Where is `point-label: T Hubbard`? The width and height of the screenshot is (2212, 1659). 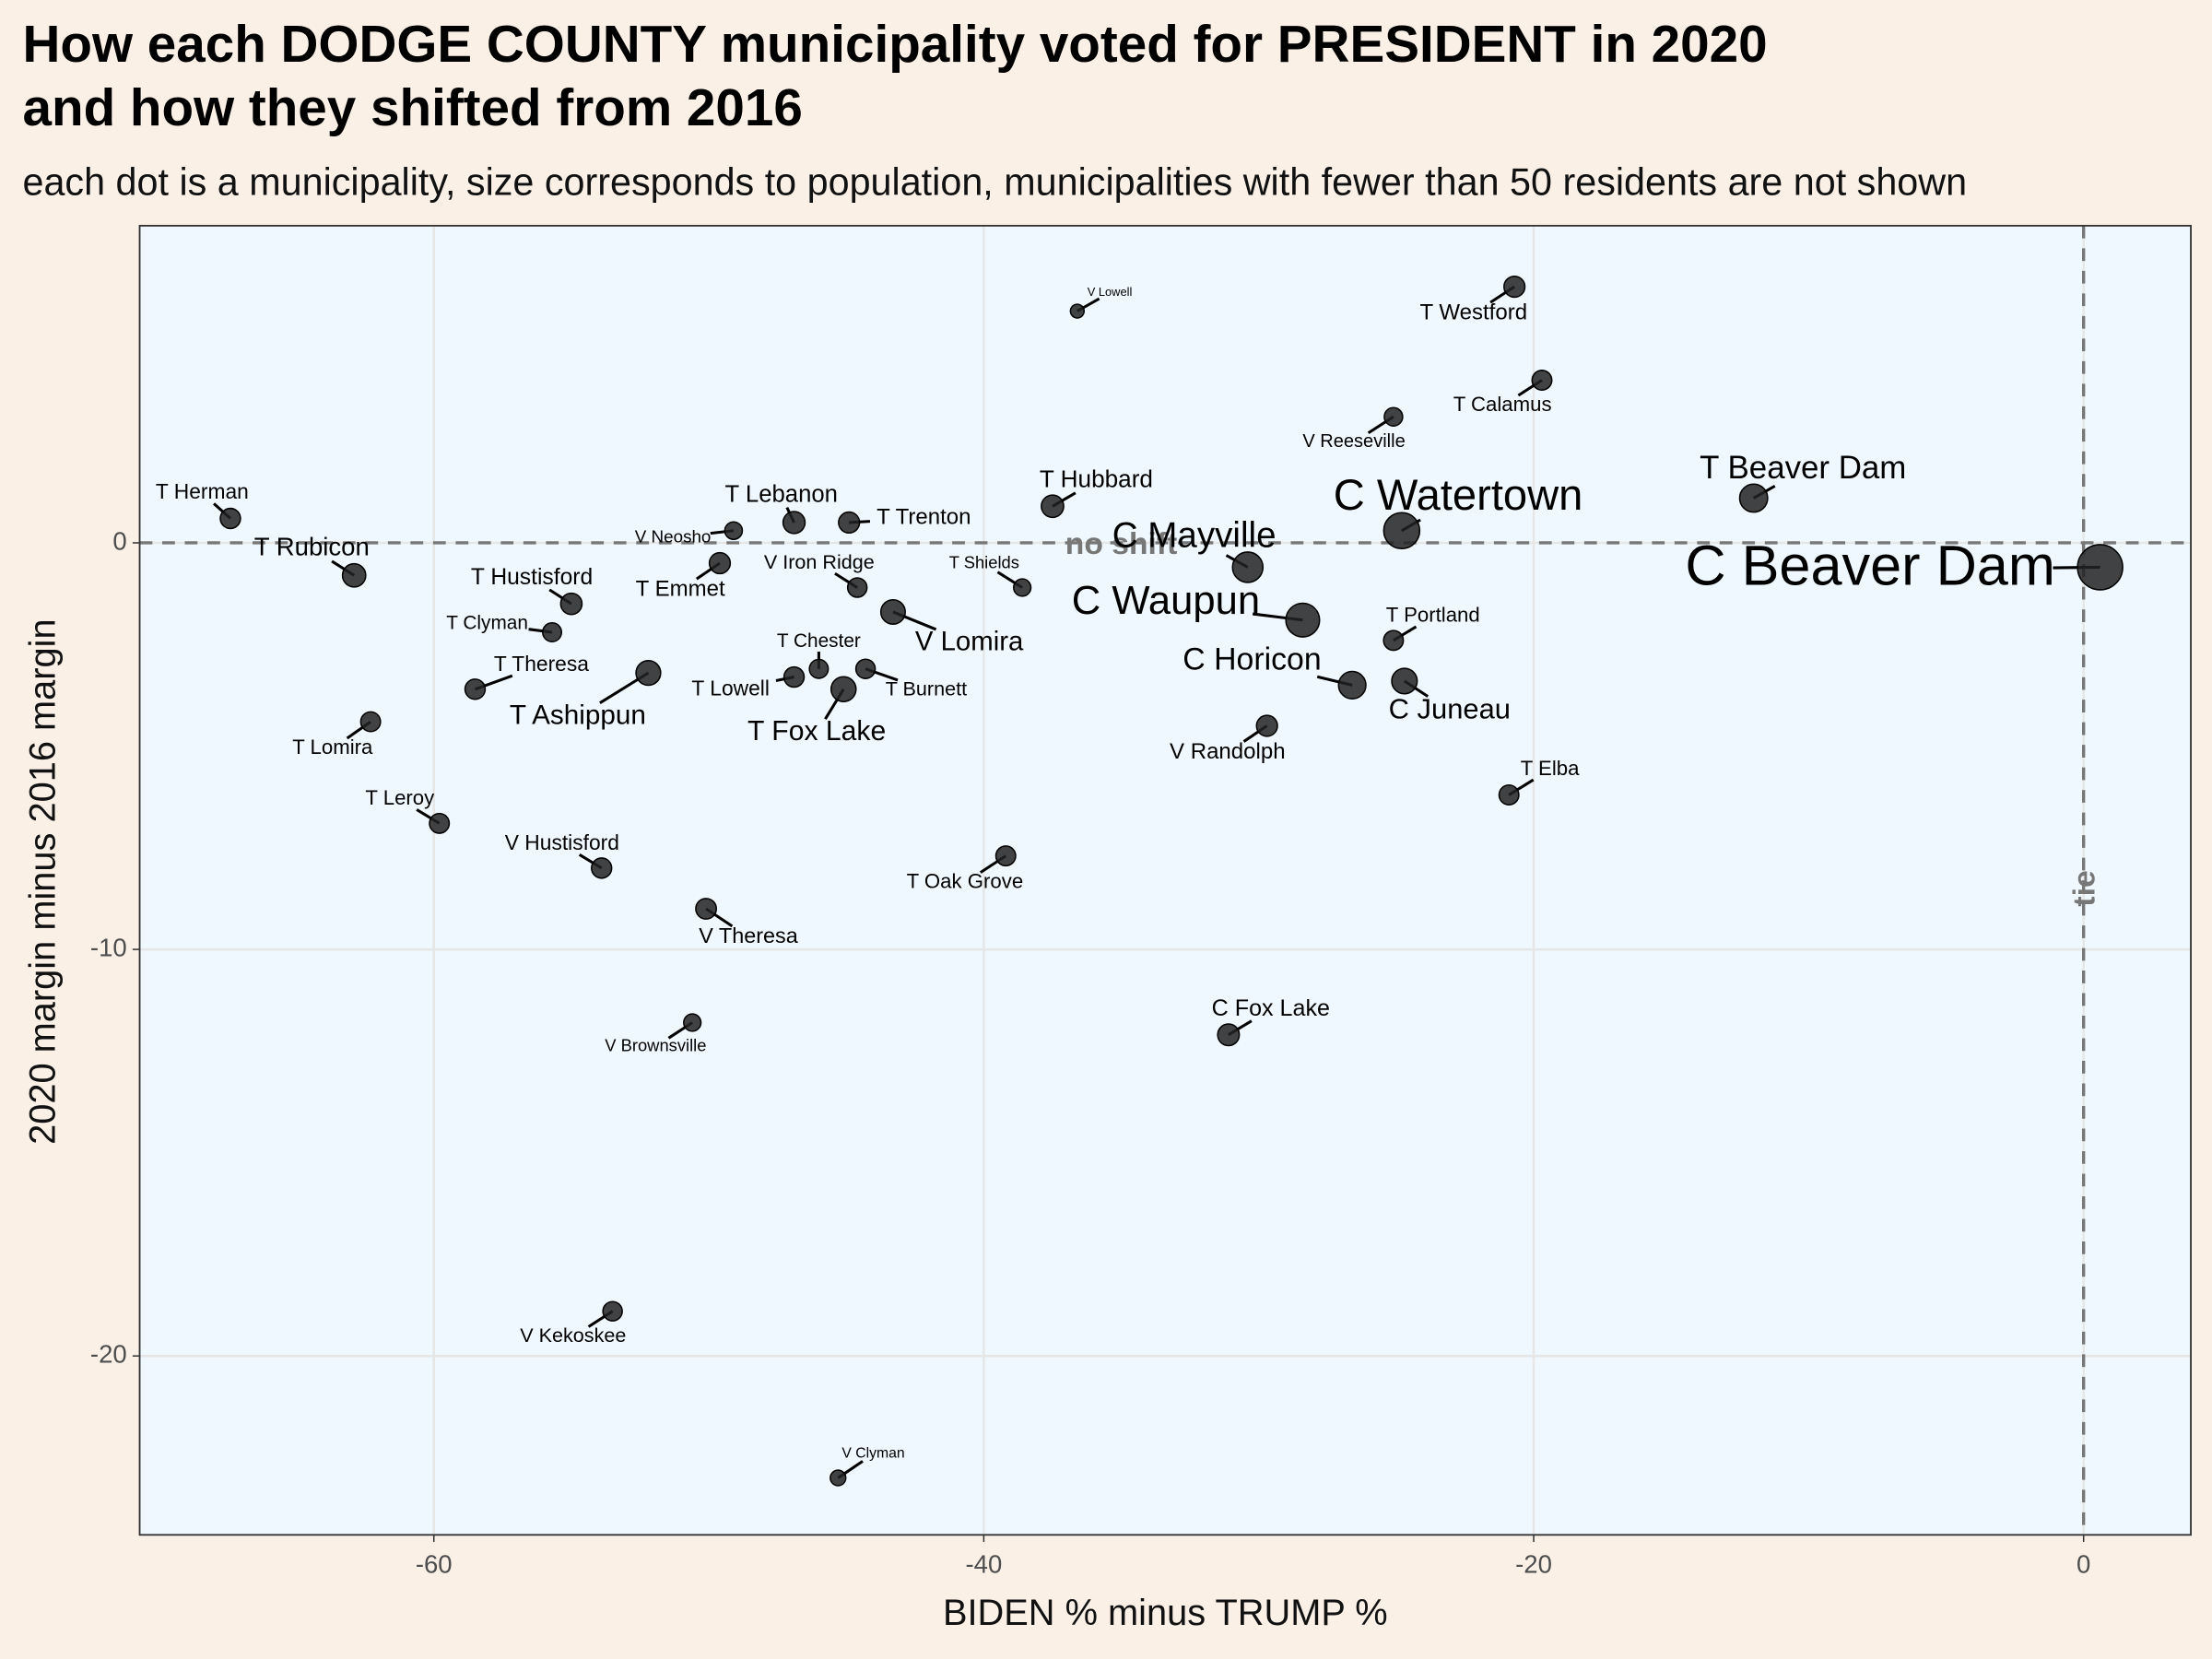
point-label: T Hubbard is located at coordinates (1096, 479).